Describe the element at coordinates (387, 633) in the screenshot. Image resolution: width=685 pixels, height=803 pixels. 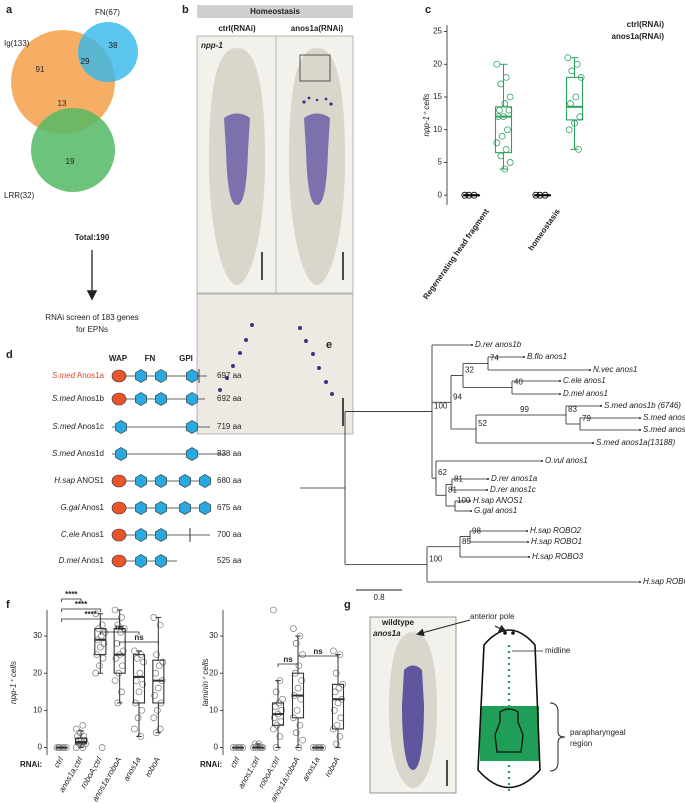
I see `marker-label: anos1a` at that location.